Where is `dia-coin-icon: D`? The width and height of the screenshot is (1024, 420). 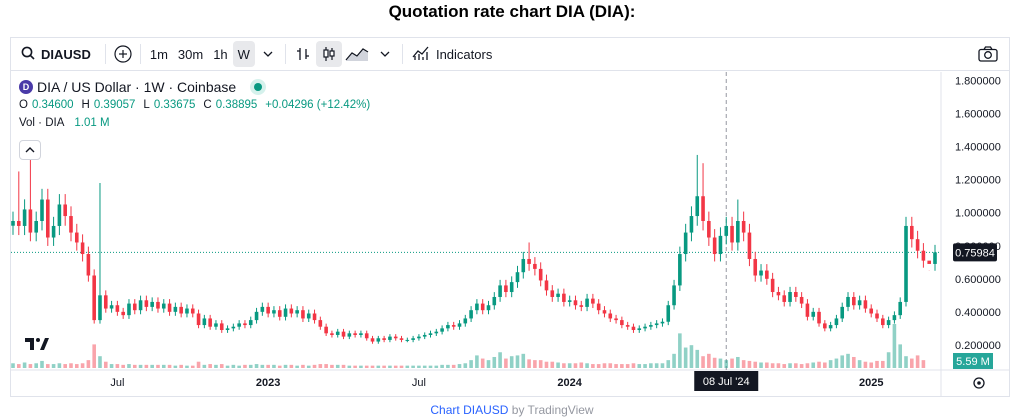 dia-coin-icon: D is located at coordinates (26, 87).